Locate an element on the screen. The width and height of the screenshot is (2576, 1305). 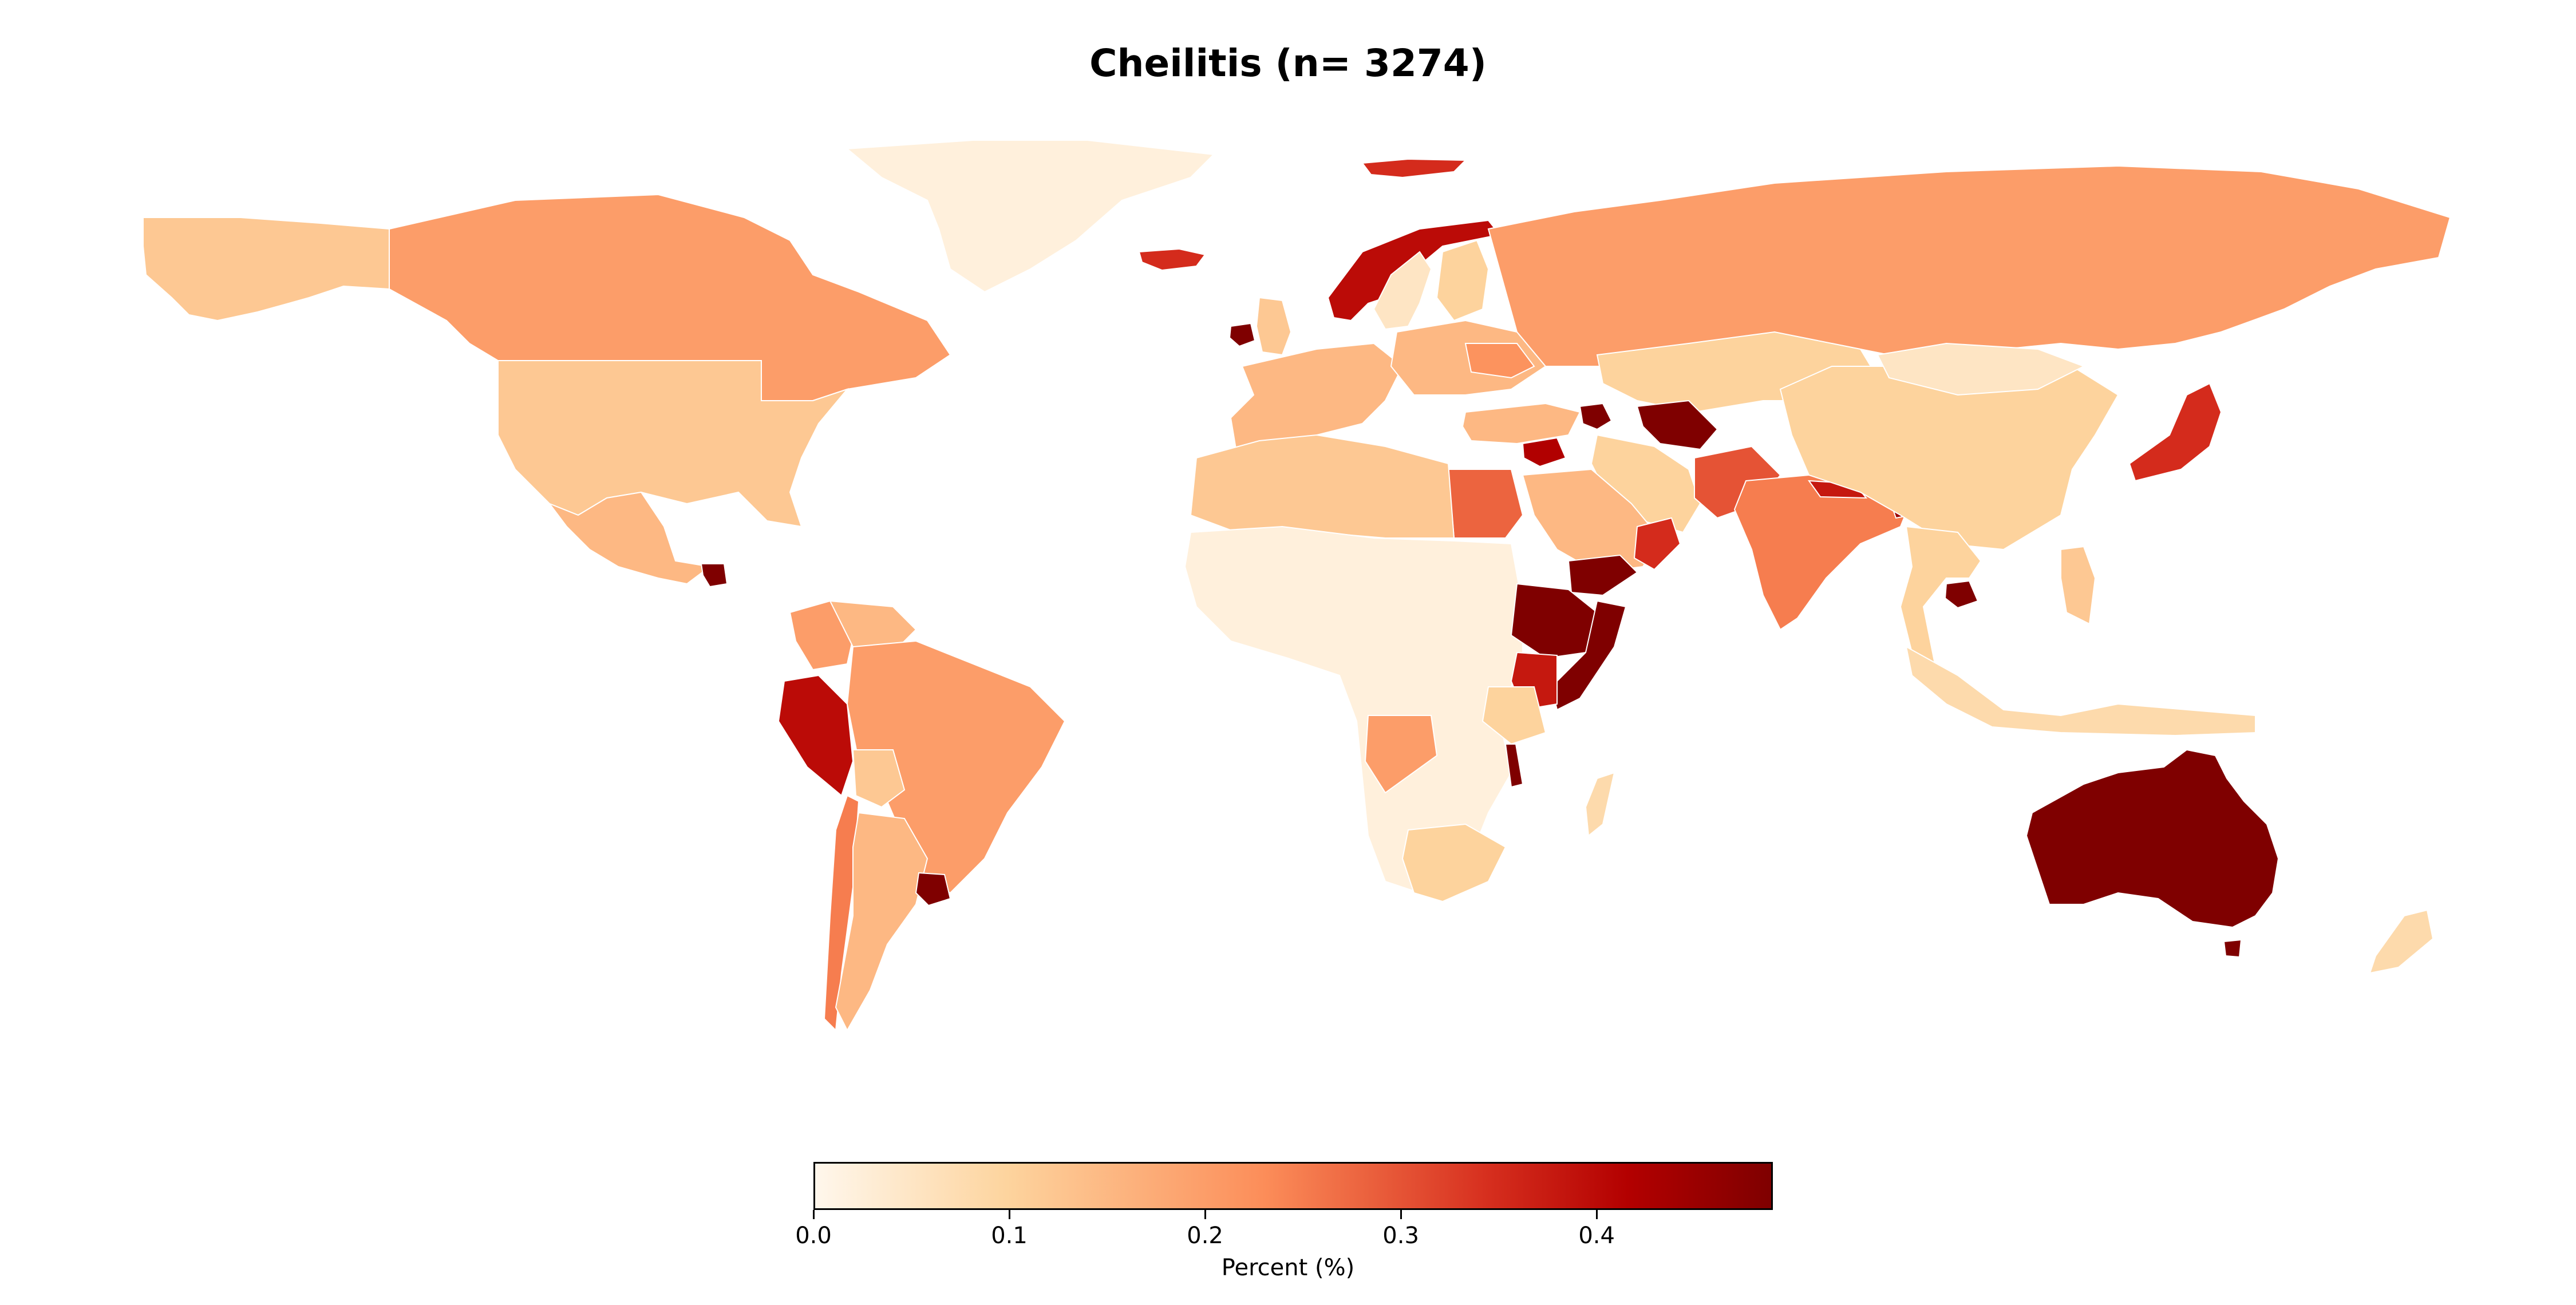
region-greenland is located at coordinates (1030, 216).